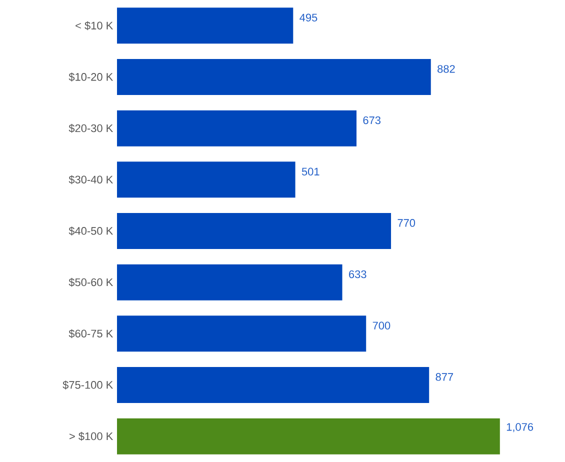  What do you see at coordinates (381, 326) in the screenshot?
I see `data-label: 700` at bounding box center [381, 326].